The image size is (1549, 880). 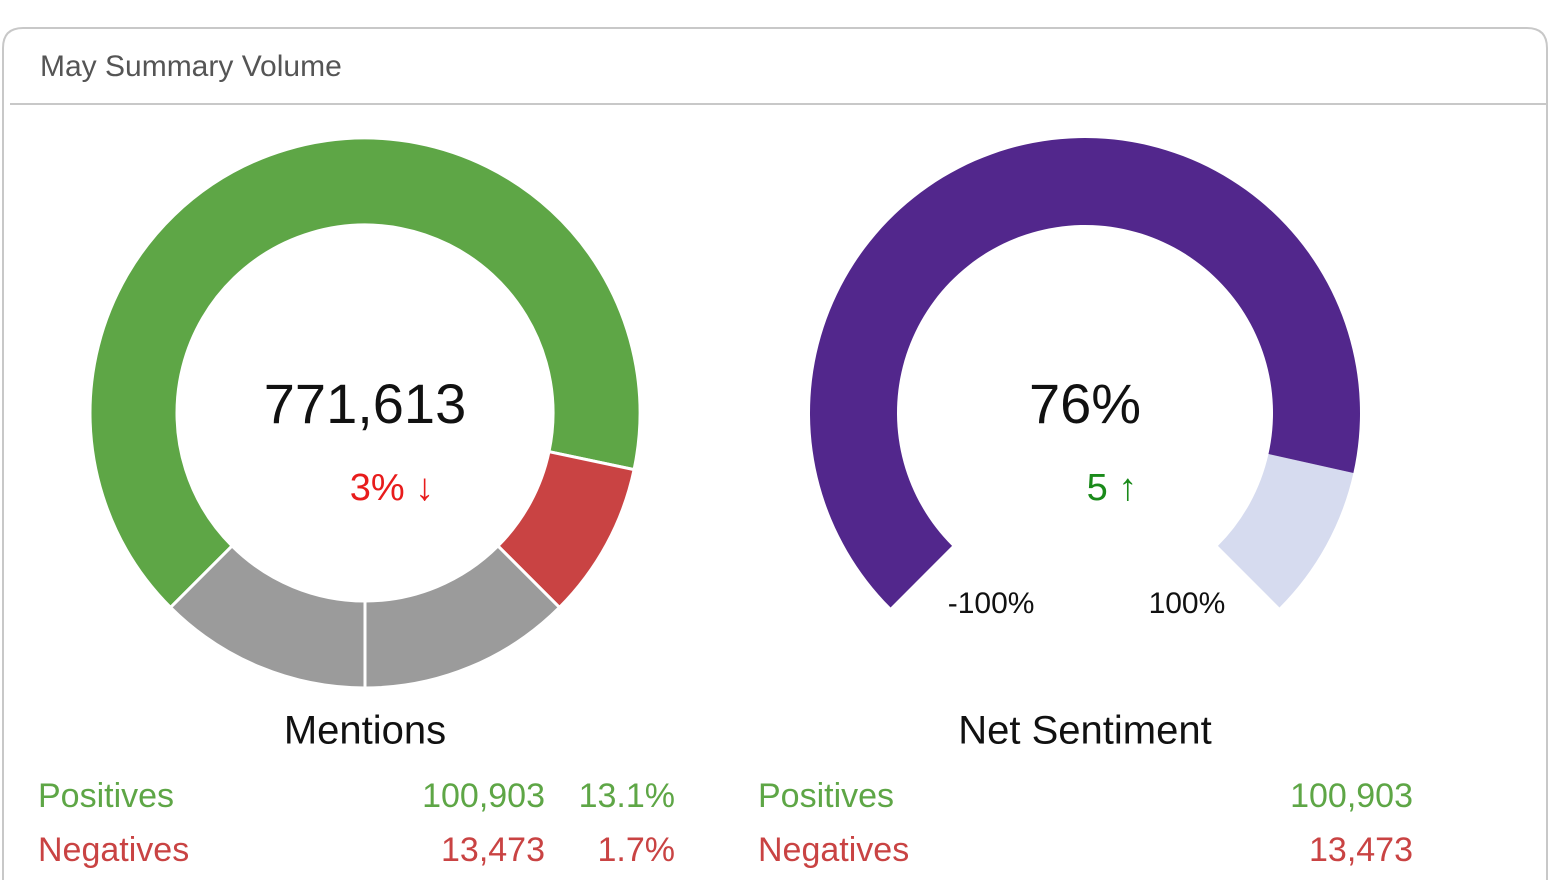 I want to click on gauge-track, so click(x=1285, y=531).